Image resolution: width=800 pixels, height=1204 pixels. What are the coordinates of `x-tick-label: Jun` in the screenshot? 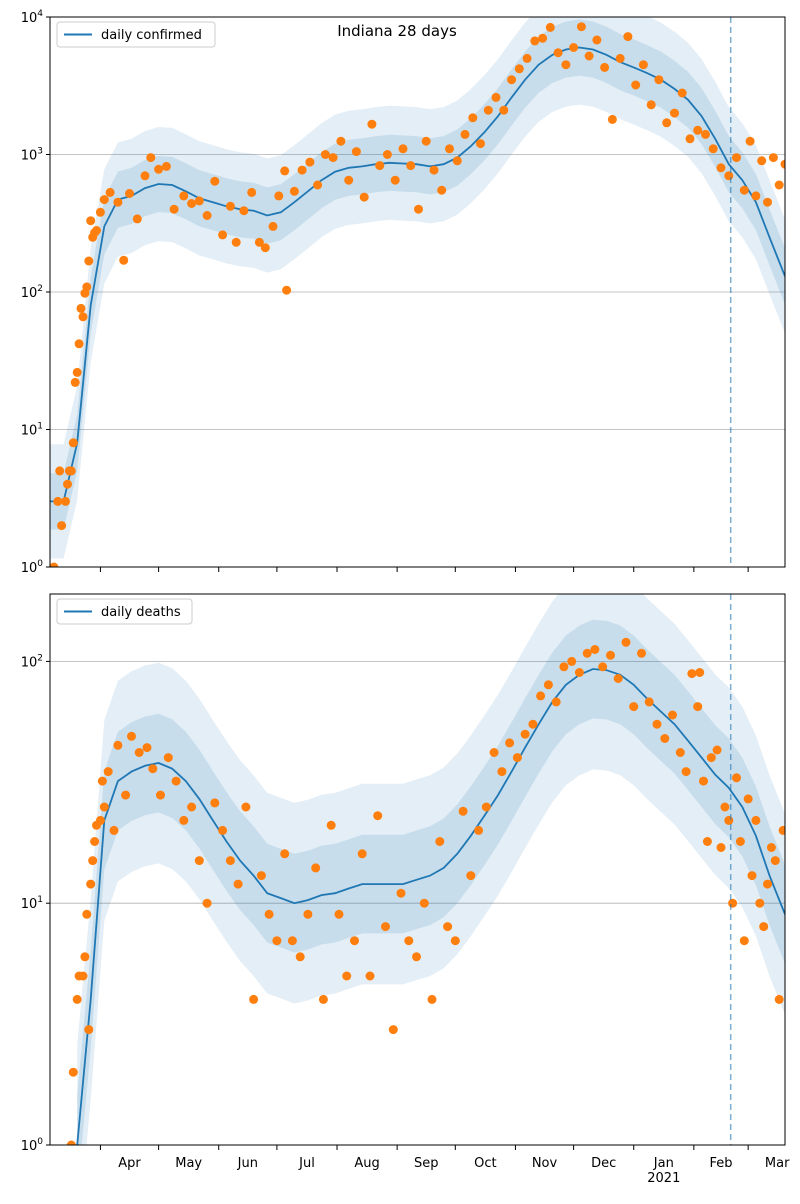 It's located at (247, 1163).